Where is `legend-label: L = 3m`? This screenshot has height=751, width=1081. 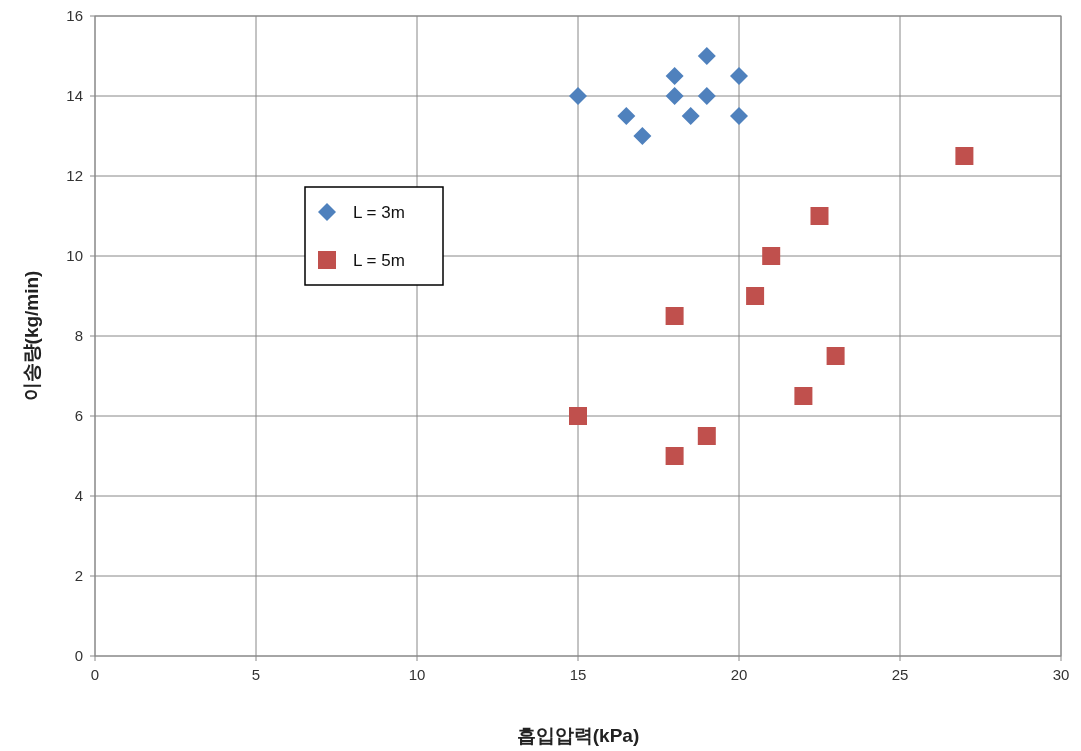
legend-label: L = 3m is located at coordinates (379, 212).